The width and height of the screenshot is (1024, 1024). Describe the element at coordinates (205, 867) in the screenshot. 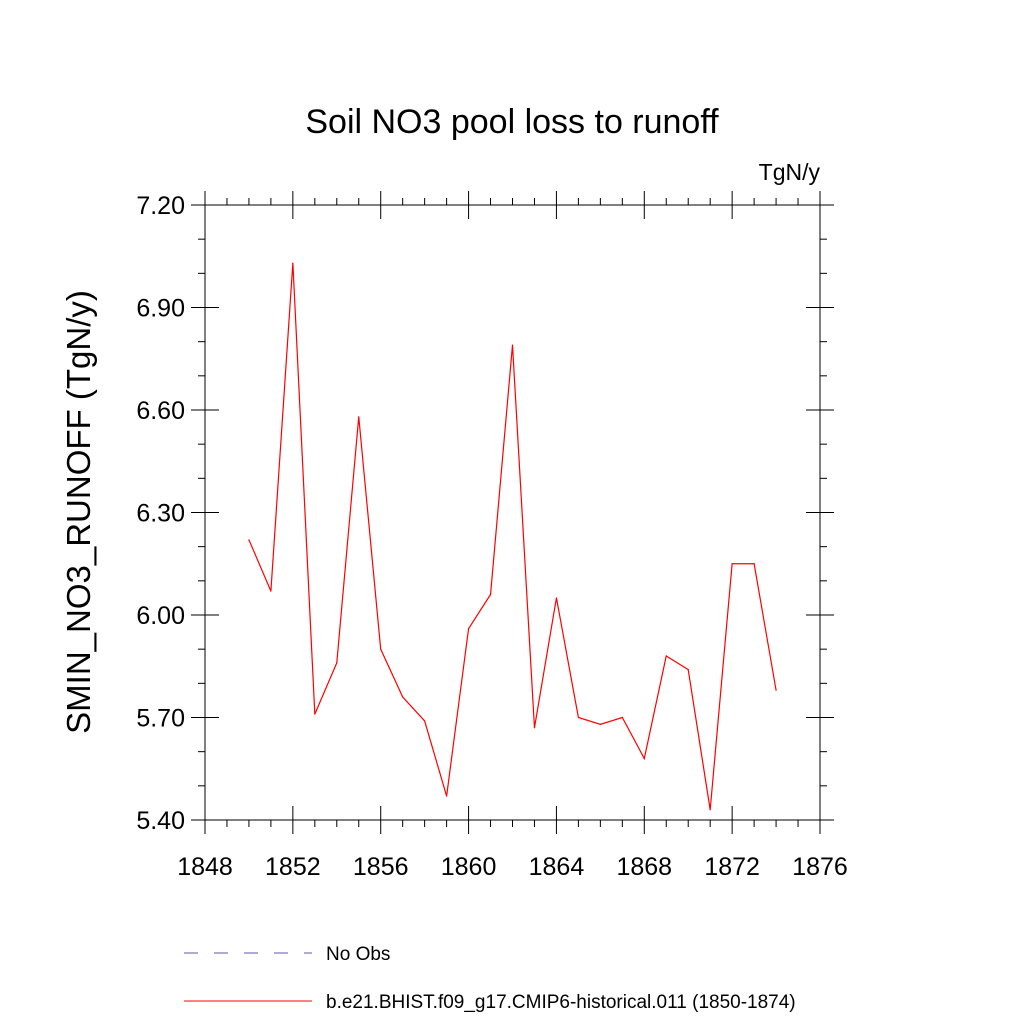

I see `x-tick-label: 1848` at that location.